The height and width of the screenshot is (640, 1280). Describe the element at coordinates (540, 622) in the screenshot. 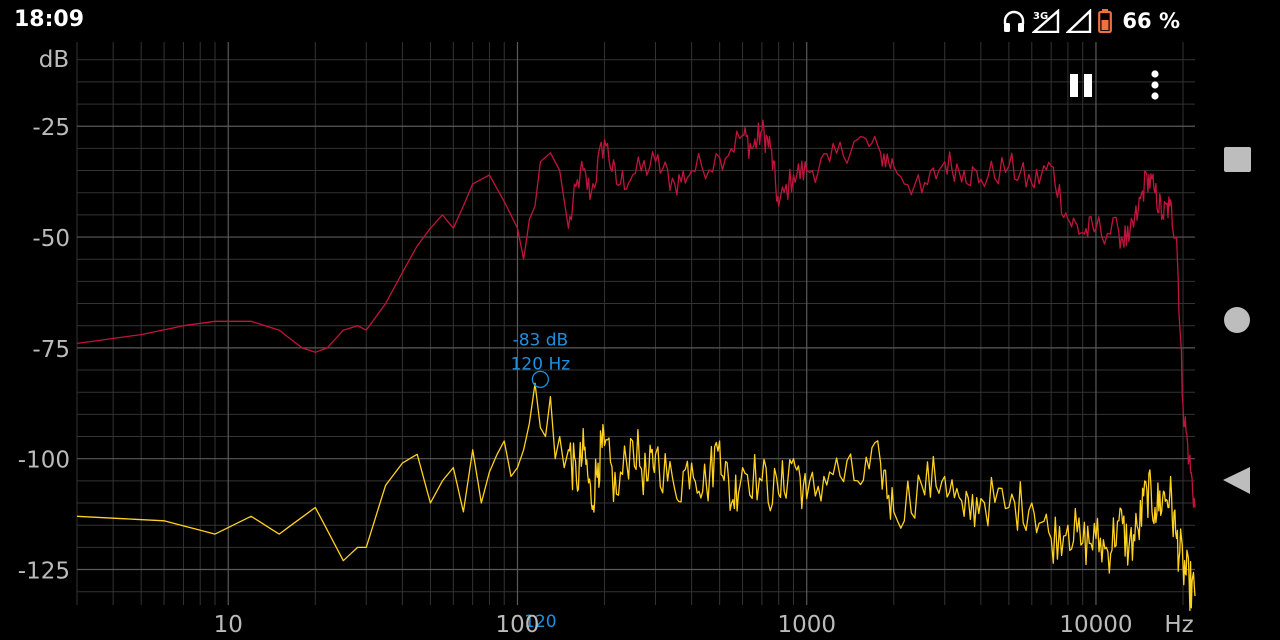

I see `peak-marker-axis-label: 120` at that location.